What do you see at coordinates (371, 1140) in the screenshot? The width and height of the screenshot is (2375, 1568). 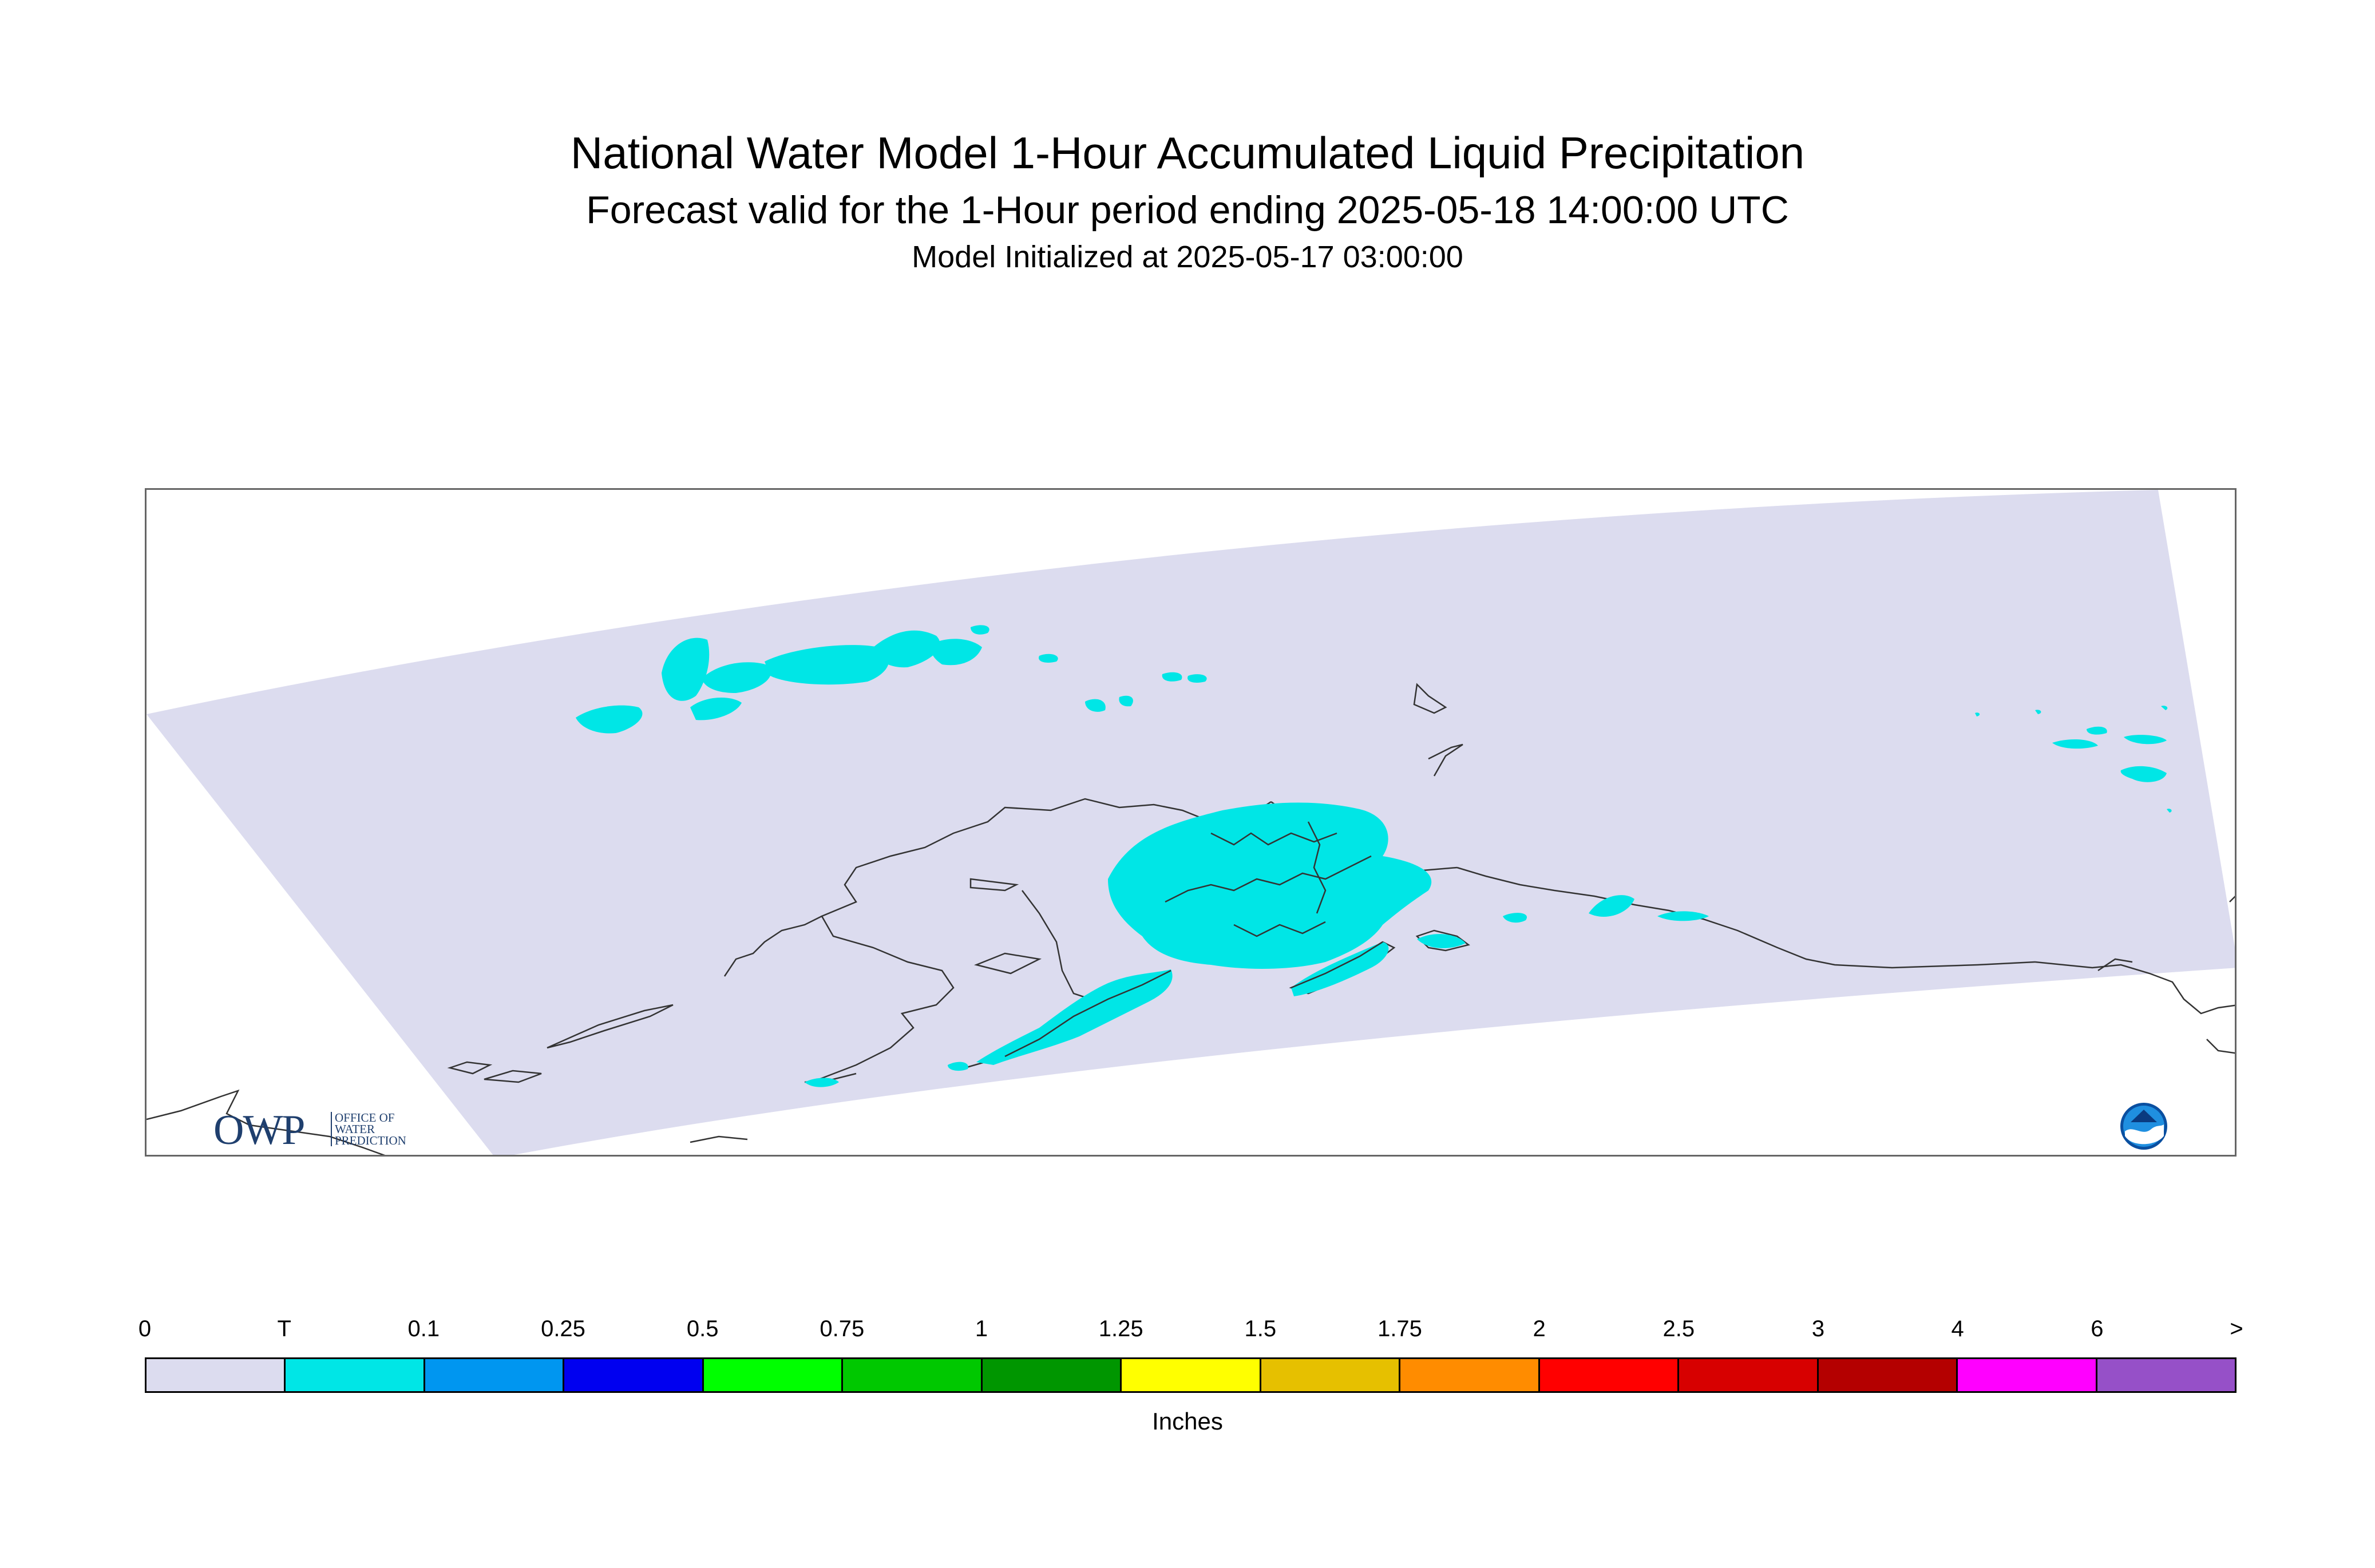 I see `owp-logo-line: PREDICTION` at bounding box center [371, 1140].